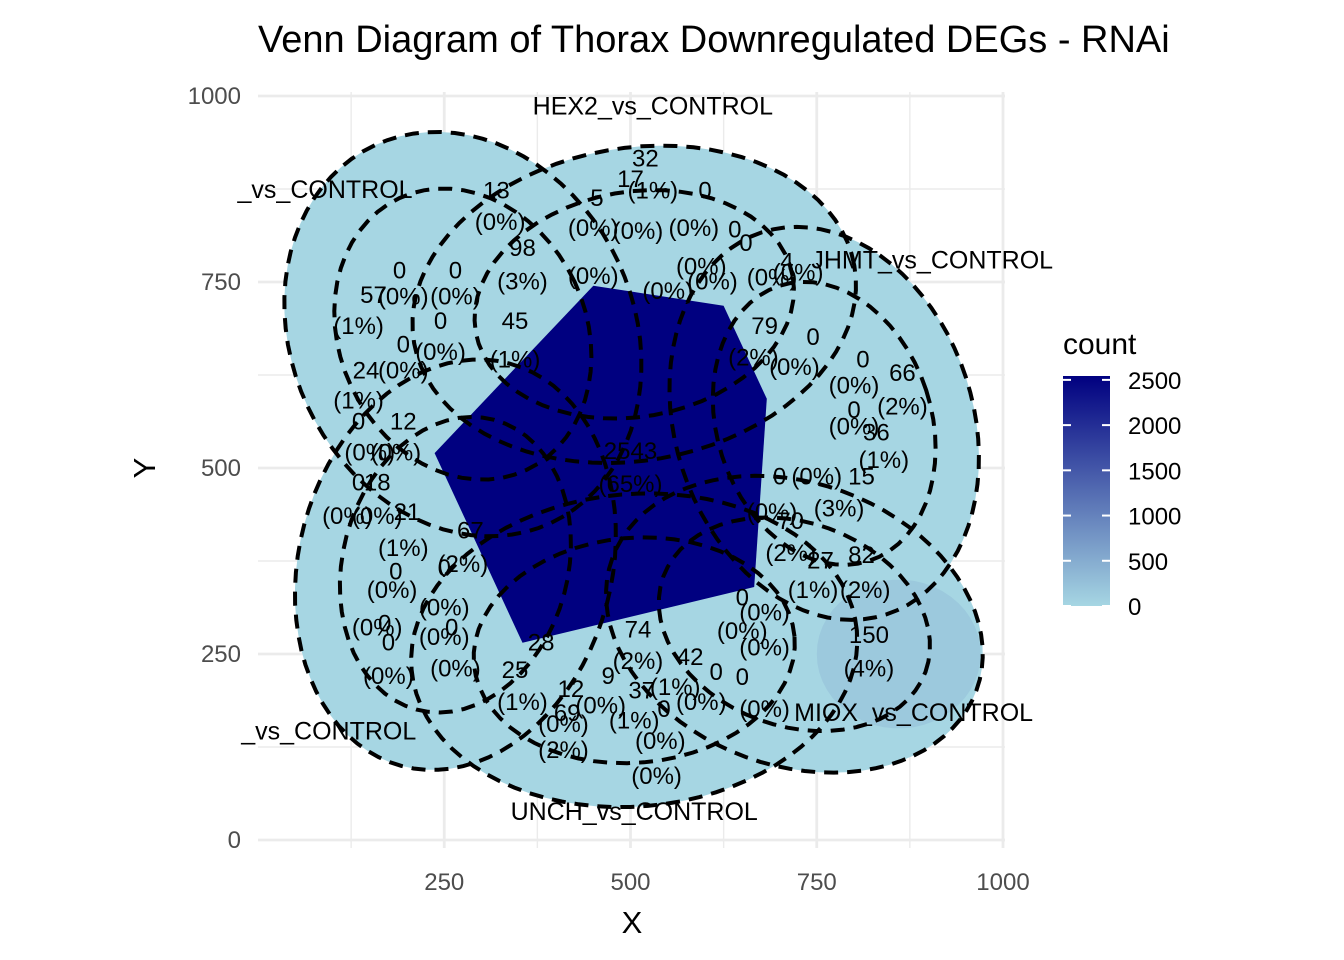  Describe the element at coordinates (653, 107) in the screenshot. I see `venn-set-label: HEX2_vs_CONTROL` at that location.